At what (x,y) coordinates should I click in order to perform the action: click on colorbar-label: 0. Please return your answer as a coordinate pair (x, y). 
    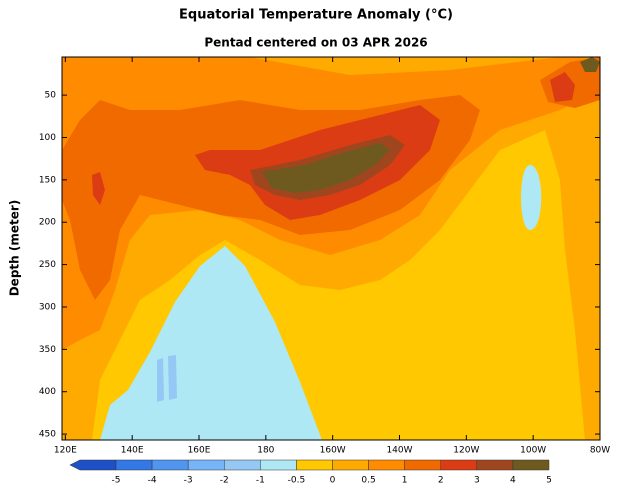
    Looking at the image, I should click on (333, 481).